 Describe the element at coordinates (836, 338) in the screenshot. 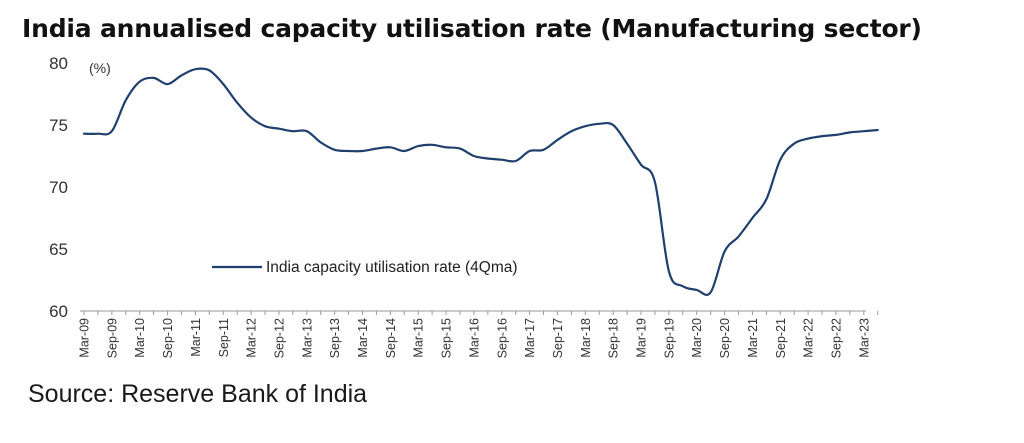

I see `x-tick-label: Sep-22` at that location.